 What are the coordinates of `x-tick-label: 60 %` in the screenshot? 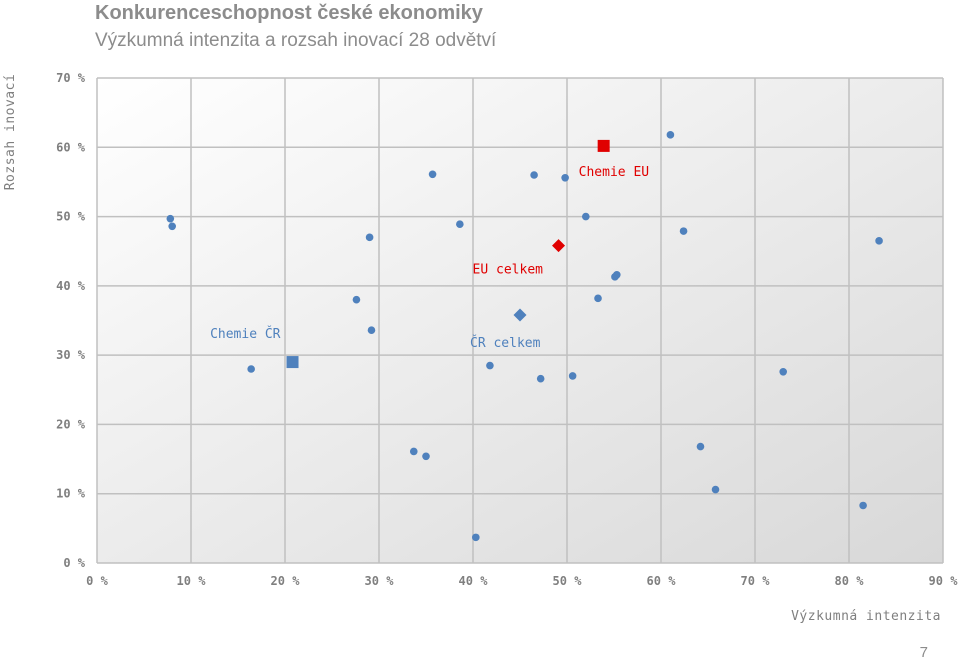 It's located at (662, 581).